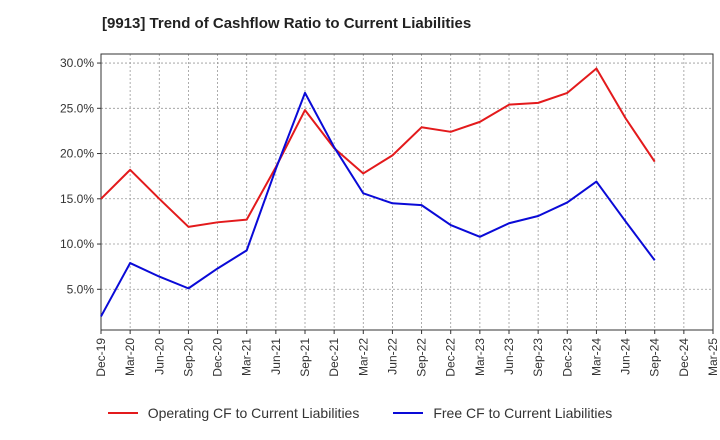 This screenshot has height=440, width=720. I want to click on x-tick-label: Mar-25, so click(713, 357).